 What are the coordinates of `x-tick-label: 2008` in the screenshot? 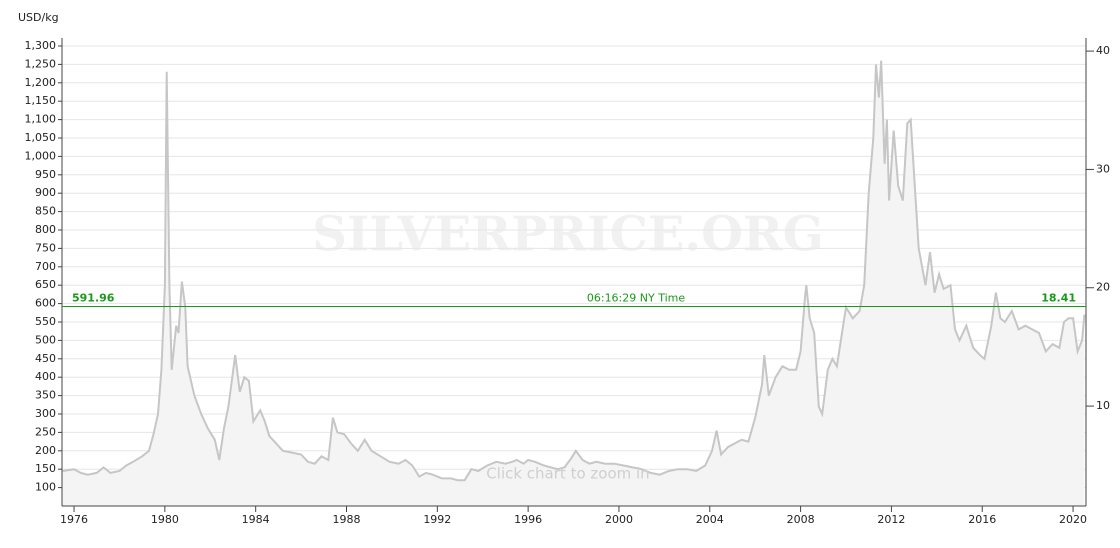 It's located at (801, 519).